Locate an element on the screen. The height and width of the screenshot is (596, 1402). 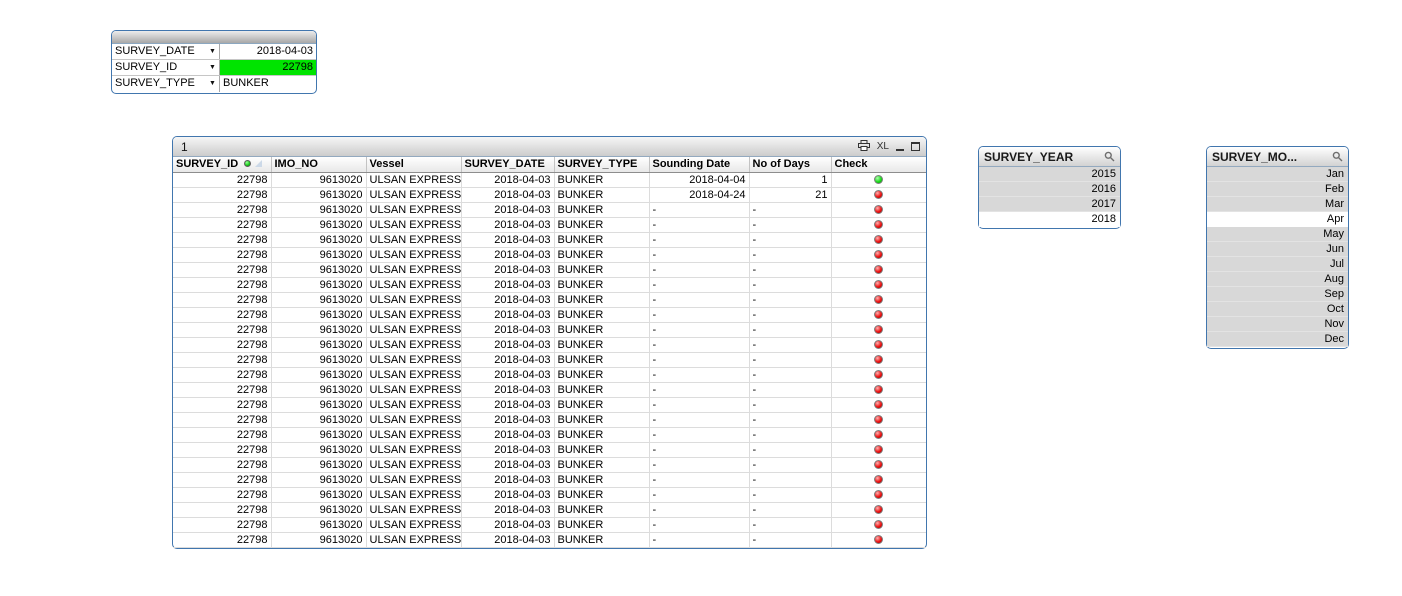
column-header-label: Vessel is located at coordinates (386, 164).